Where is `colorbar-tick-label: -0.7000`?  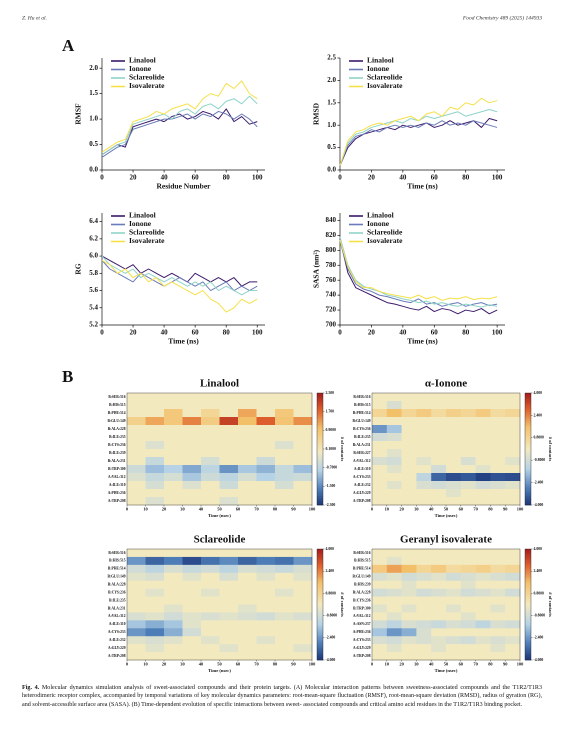 colorbar-tick-label: -0.7000 is located at coordinates (332, 468).